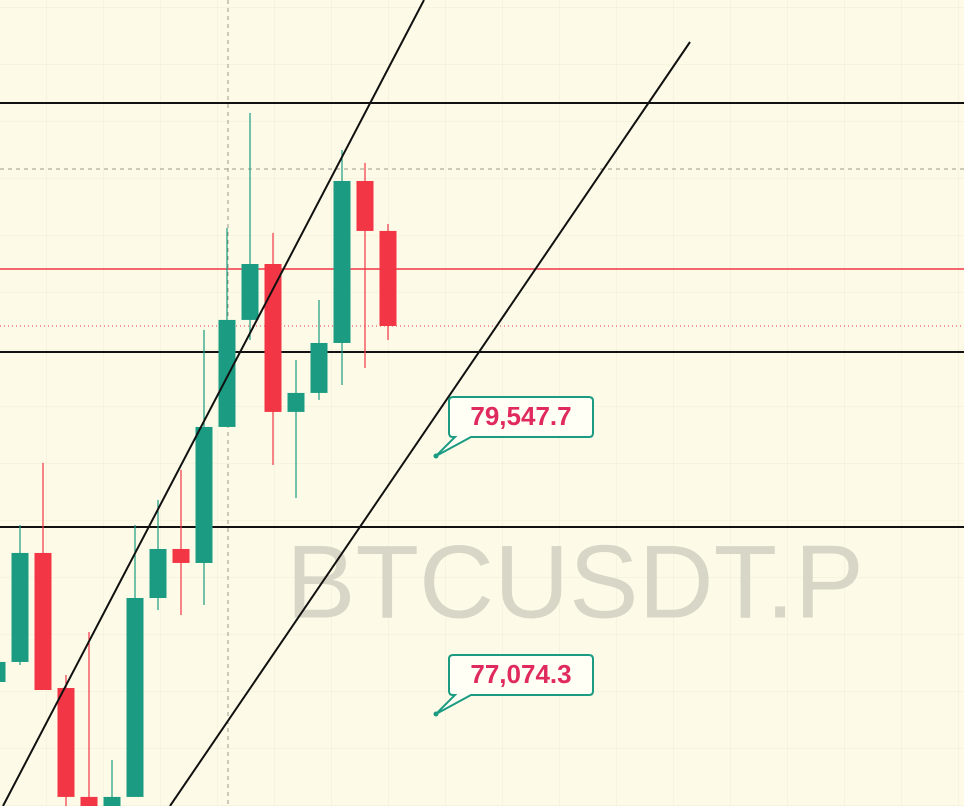  I want to click on watermark: BTCUSDT.P, so click(575, 582).